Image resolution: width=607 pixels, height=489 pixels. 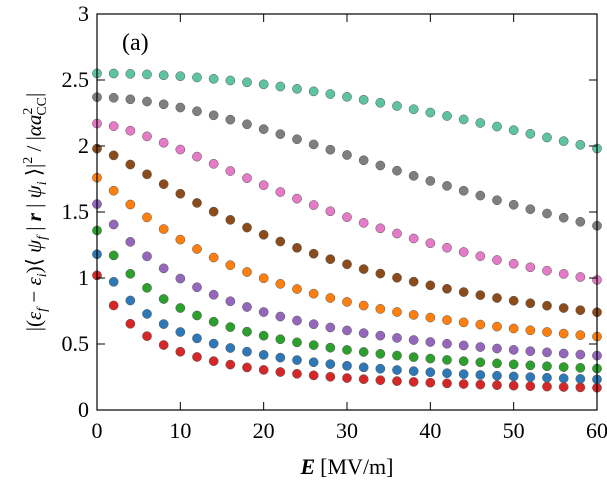 I want to click on x-tick-label: 30, so click(x=347, y=430).